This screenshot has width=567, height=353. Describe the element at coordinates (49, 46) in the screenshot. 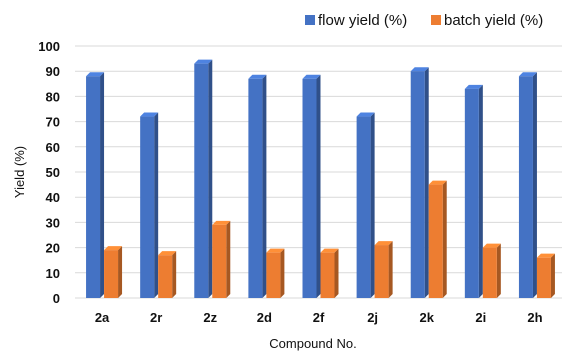

I see `y-tick-100: 100` at that location.